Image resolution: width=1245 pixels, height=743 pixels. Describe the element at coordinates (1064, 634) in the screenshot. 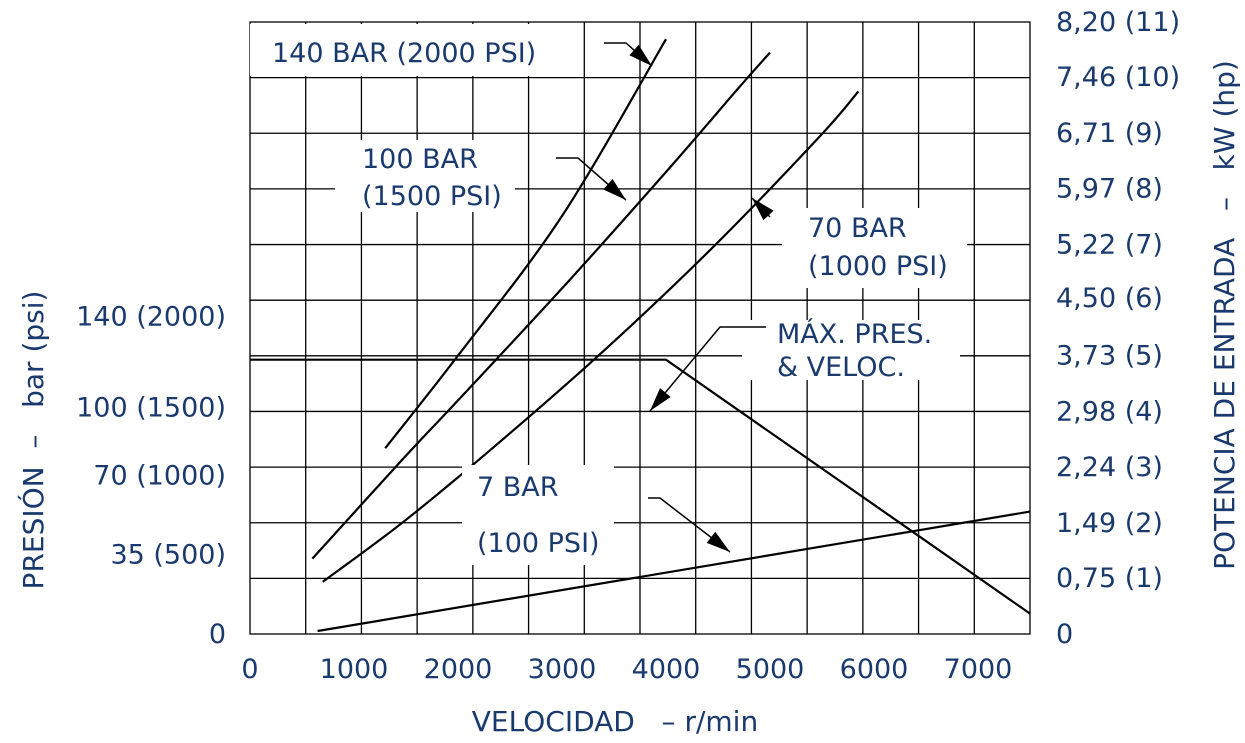

I see `y-right-tick-label: 0` at that location.